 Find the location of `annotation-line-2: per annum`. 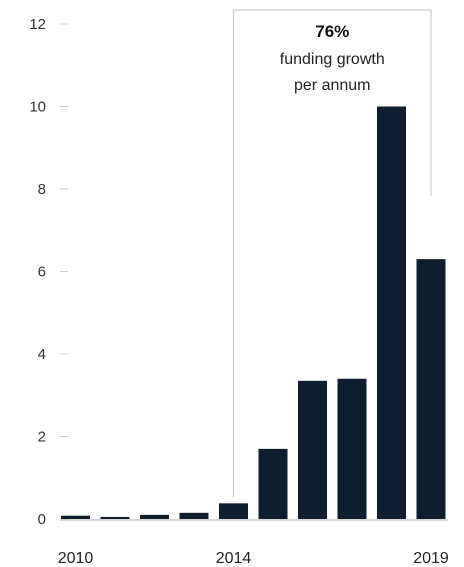

annotation-line-2: per annum is located at coordinates (332, 85).